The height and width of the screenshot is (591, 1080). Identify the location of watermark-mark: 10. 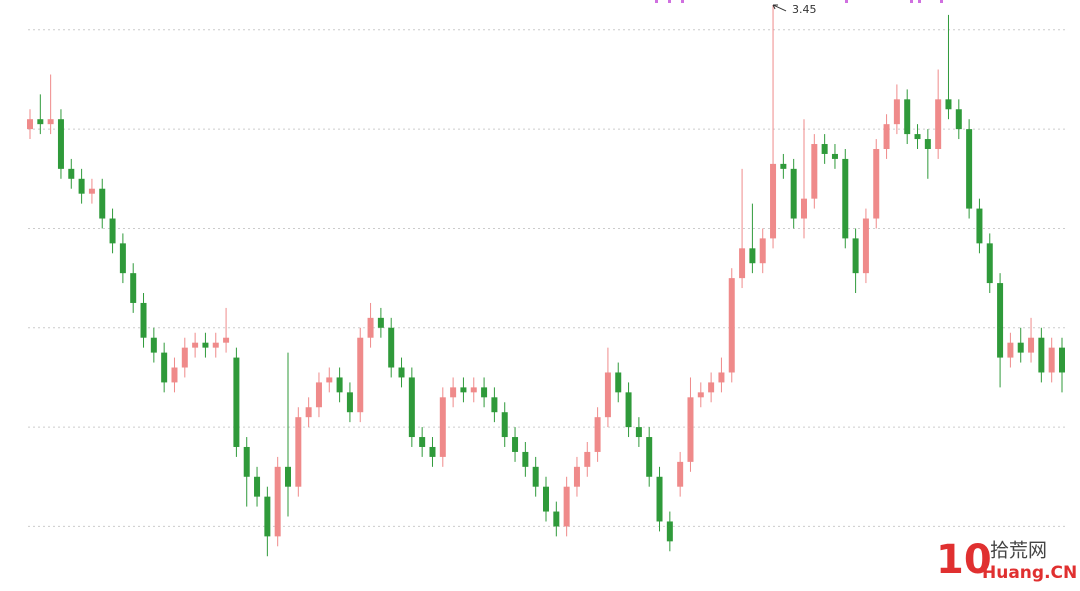
(964, 560).